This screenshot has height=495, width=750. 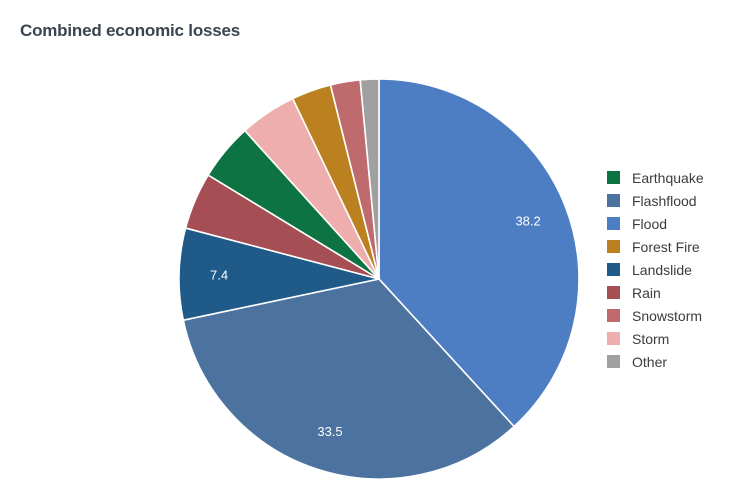 I want to click on legend-item-other: Other, so click(x=655, y=361).